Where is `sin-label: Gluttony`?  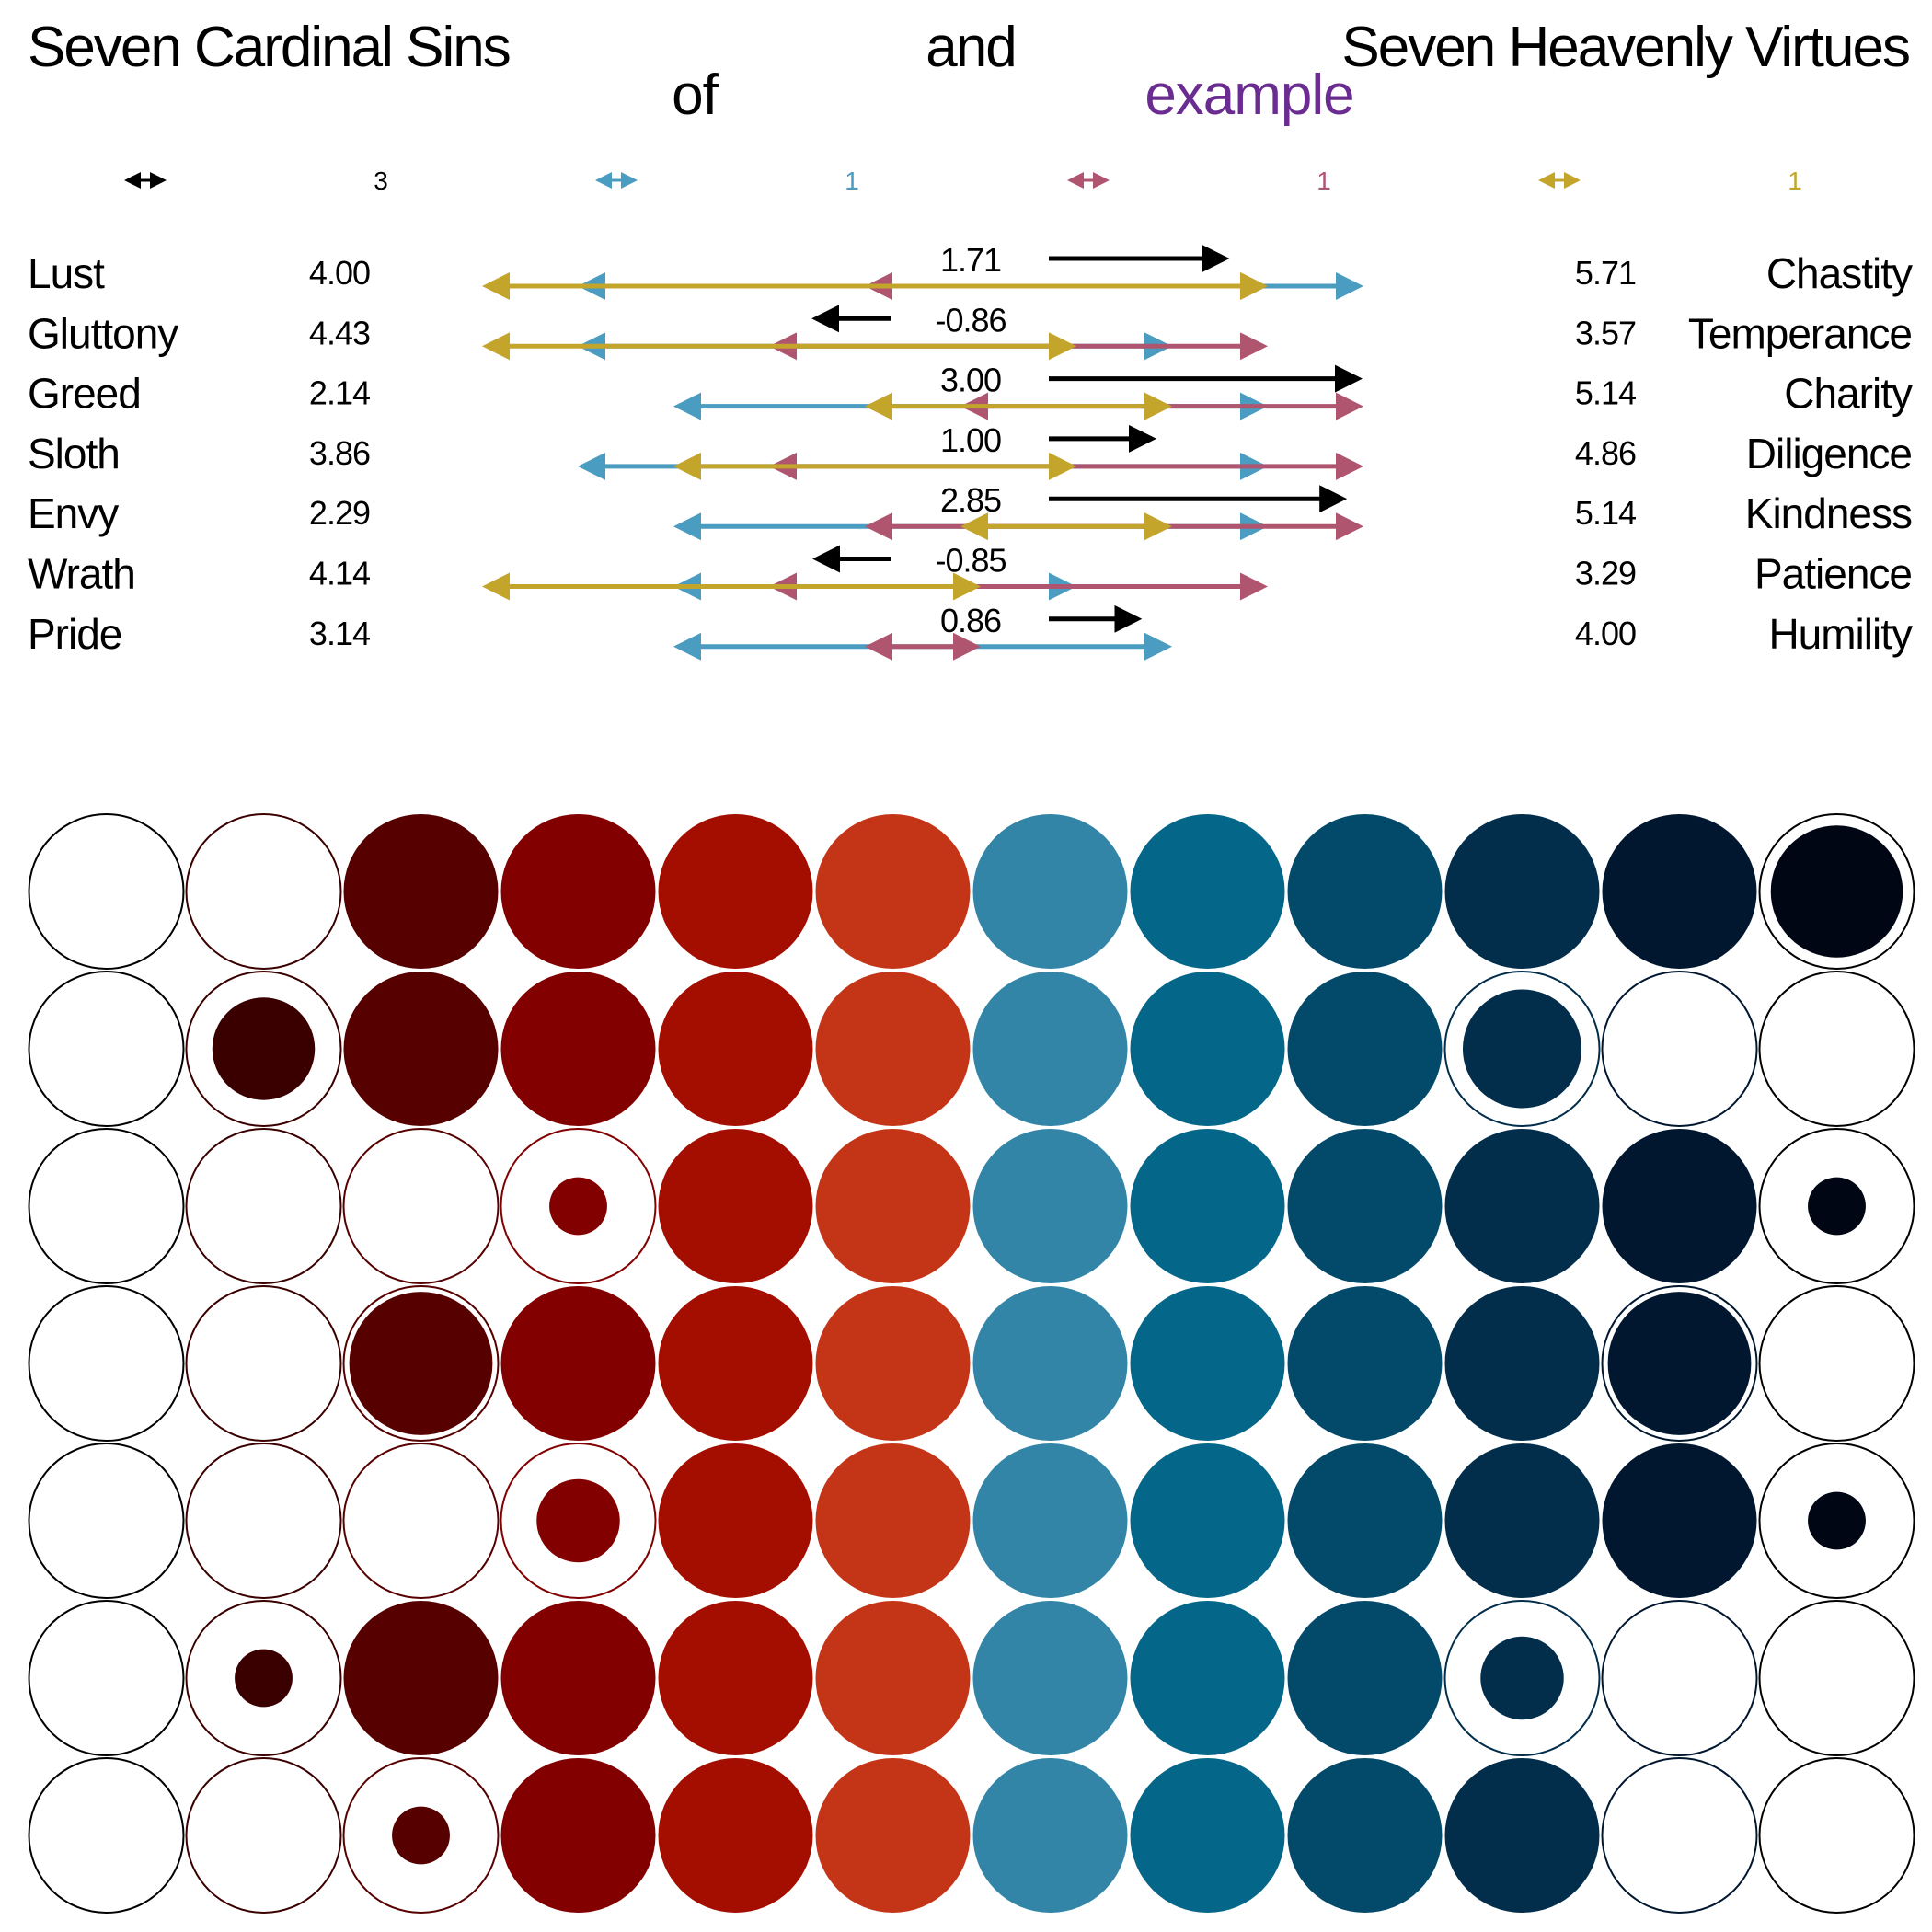 sin-label: Gluttony is located at coordinates (103, 333).